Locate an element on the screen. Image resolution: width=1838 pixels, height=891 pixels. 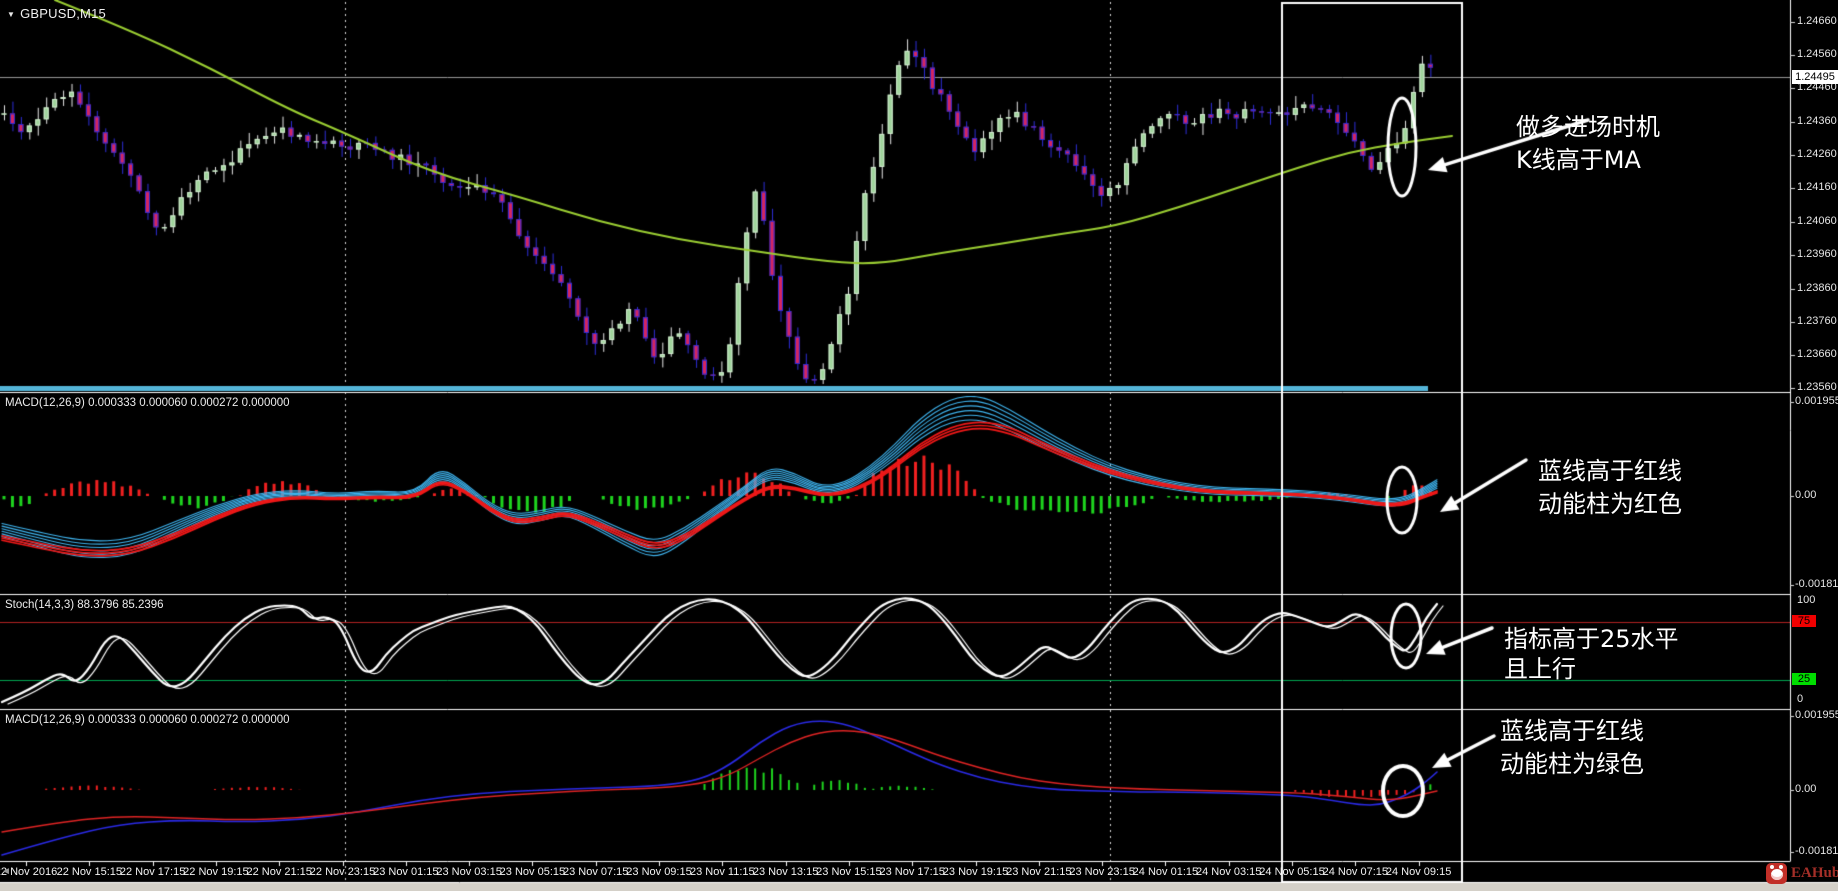
time-axis-label: 23 Nov 23:15 is located at coordinates (1102, 872).